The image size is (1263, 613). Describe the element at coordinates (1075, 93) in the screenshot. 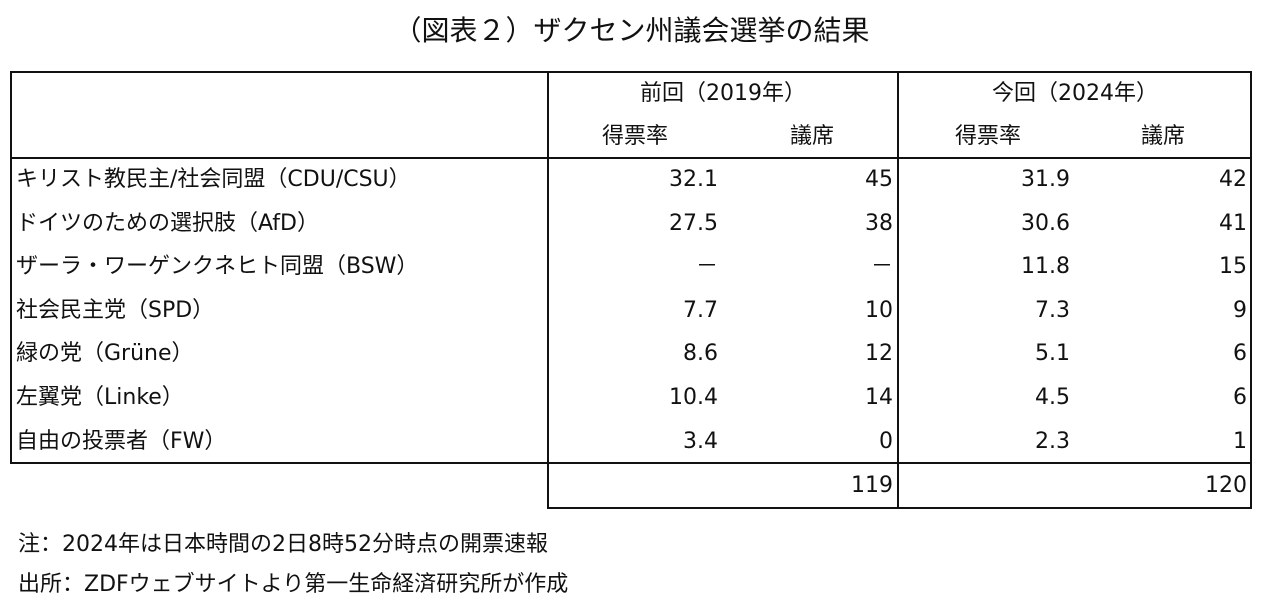

I see `group-header: 今回（2024年）` at that location.